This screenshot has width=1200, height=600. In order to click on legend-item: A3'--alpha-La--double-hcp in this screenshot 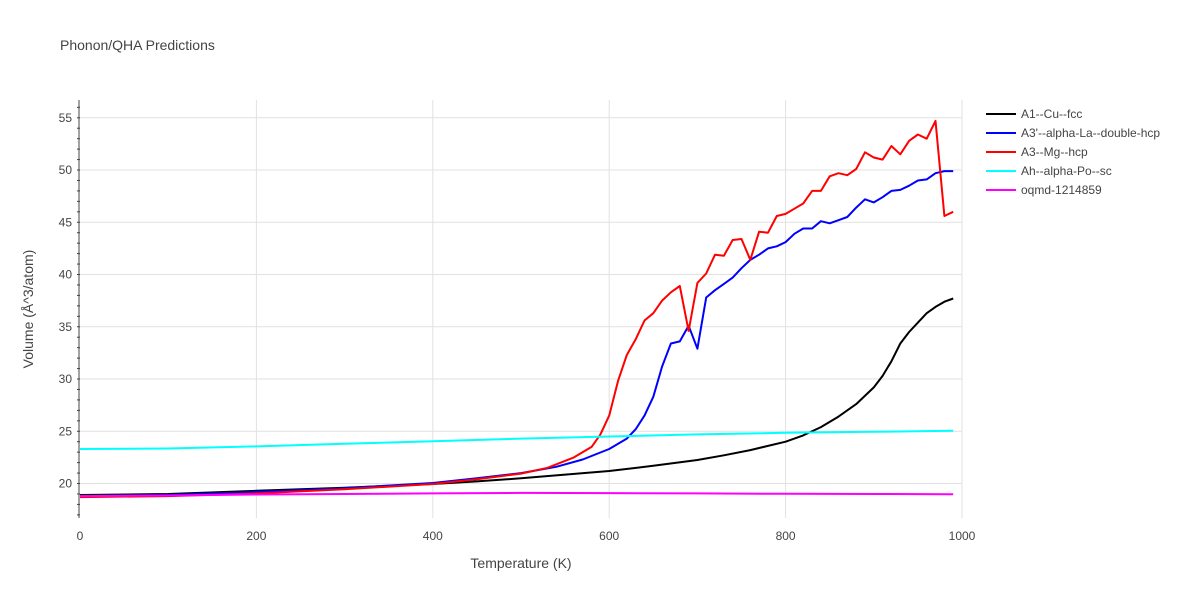, I will do `click(1073, 133)`.